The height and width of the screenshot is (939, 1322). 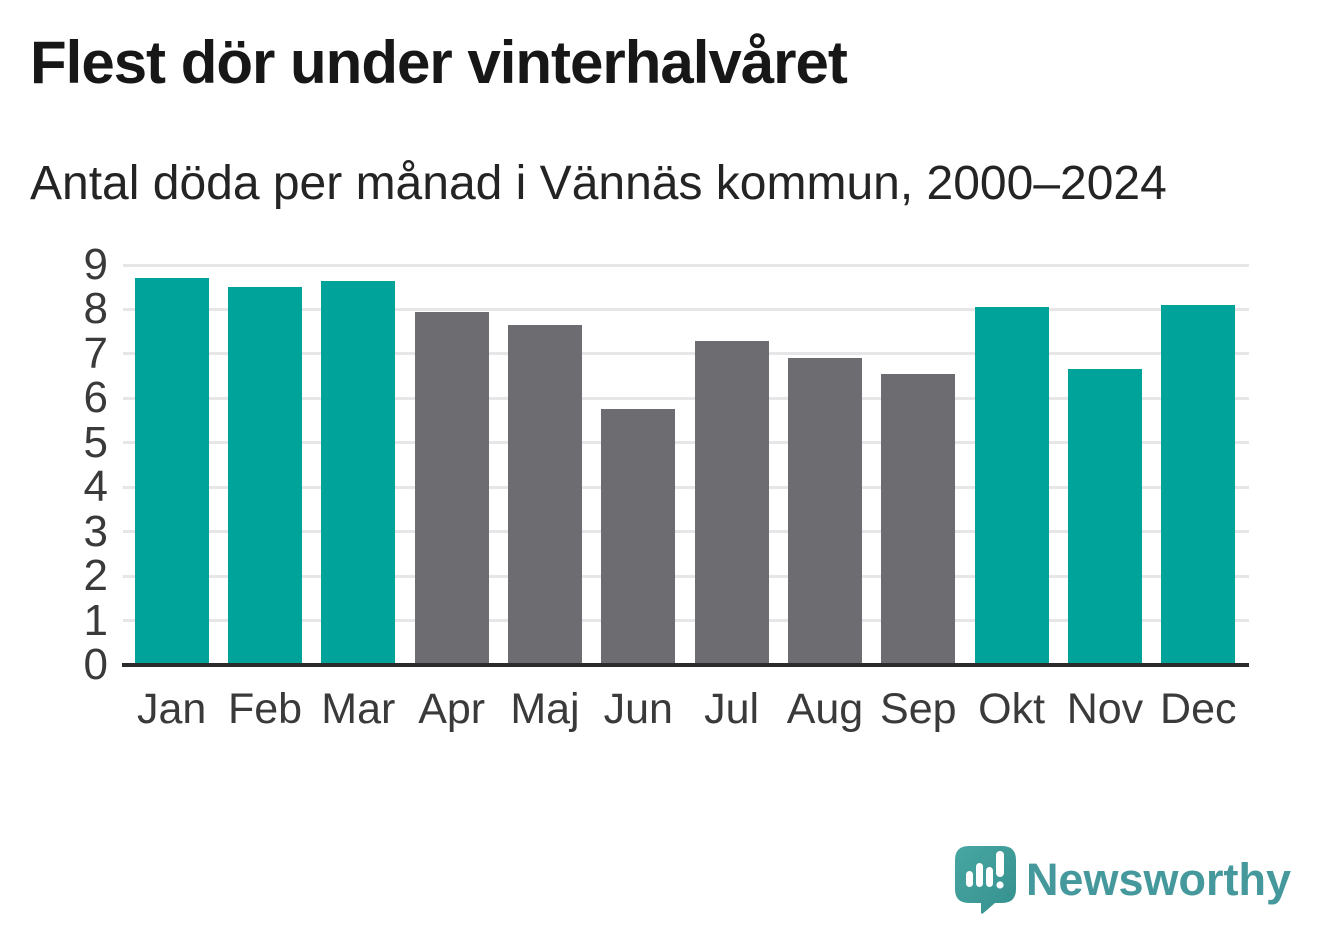 I want to click on x-axis-line, so click(x=685, y=665).